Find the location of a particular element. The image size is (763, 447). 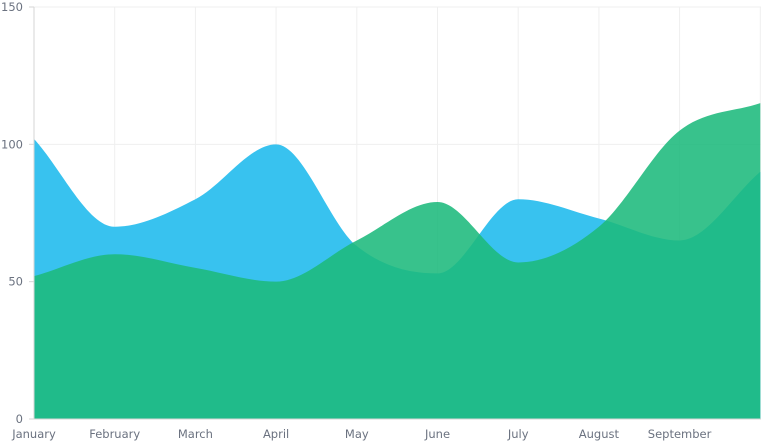

x-tick-label: June is located at coordinates (437, 434).